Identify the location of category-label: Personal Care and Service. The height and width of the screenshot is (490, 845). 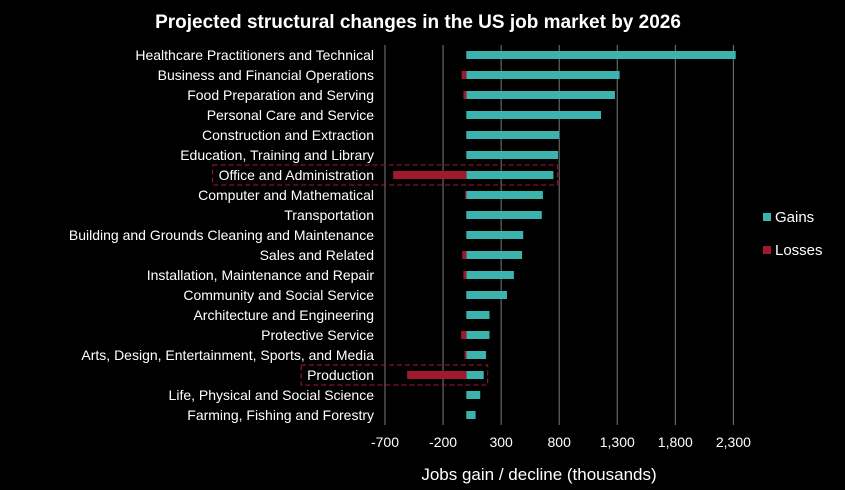
(291, 115).